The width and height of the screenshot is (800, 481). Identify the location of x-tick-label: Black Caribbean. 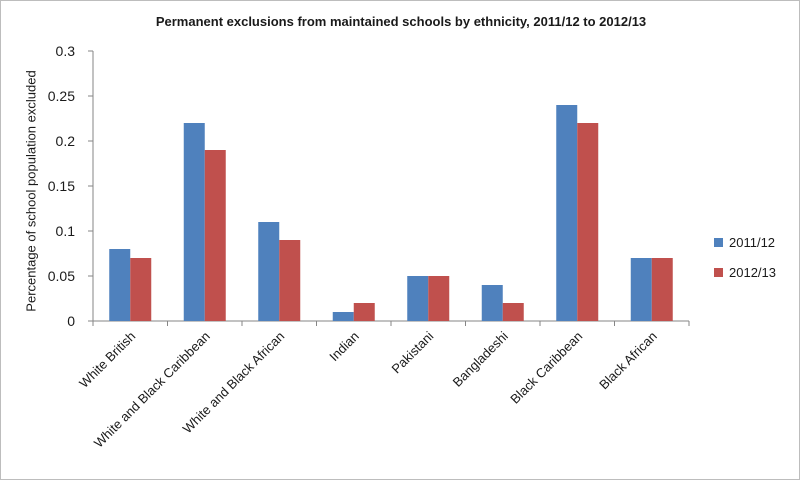
(546, 368).